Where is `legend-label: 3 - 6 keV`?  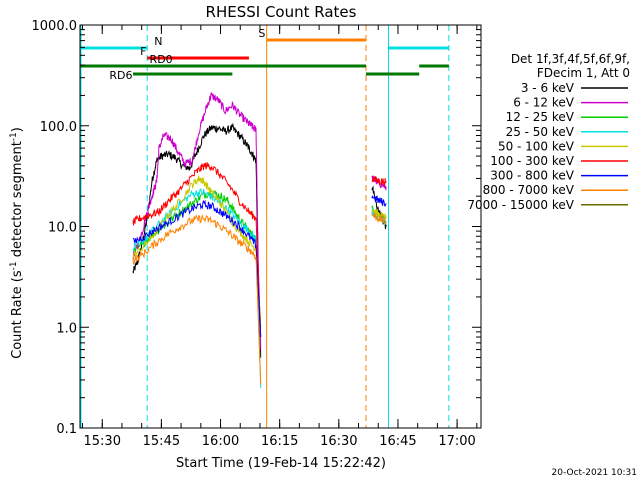 legend-label: 3 - 6 keV is located at coordinates (548, 88).